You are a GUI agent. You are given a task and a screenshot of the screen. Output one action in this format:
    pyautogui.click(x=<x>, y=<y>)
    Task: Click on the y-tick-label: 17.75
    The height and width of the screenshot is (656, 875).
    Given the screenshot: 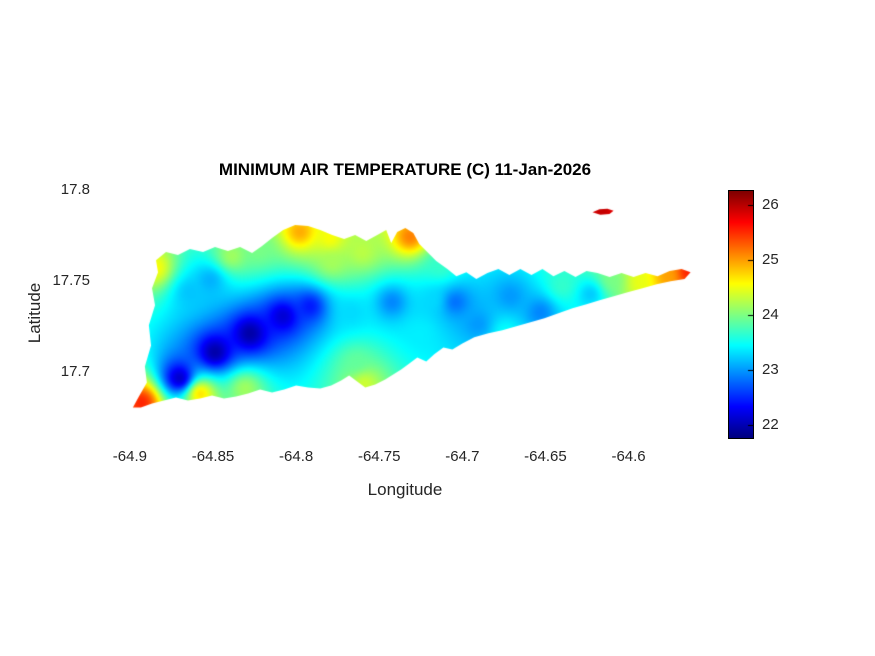 What is the action you would take?
    pyautogui.click(x=71, y=281)
    